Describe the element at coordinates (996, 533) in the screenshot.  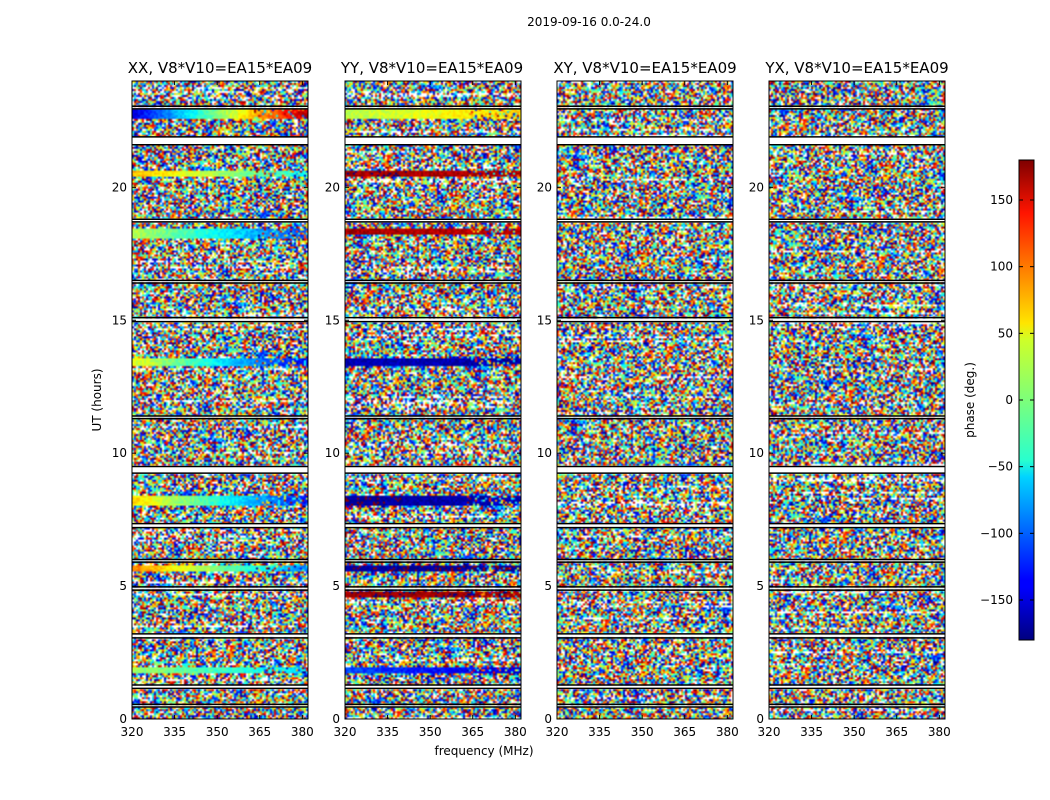
I see `colorbar-tick-label: −100` at that location.